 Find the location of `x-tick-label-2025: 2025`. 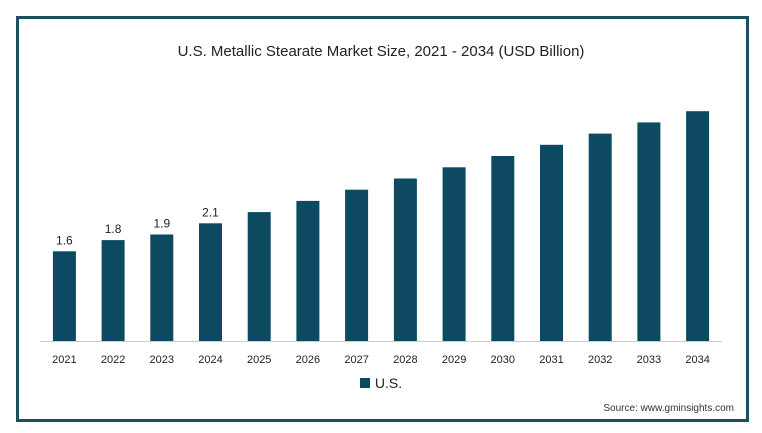

x-tick-label-2025: 2025 is located at coordinates (259, 360).